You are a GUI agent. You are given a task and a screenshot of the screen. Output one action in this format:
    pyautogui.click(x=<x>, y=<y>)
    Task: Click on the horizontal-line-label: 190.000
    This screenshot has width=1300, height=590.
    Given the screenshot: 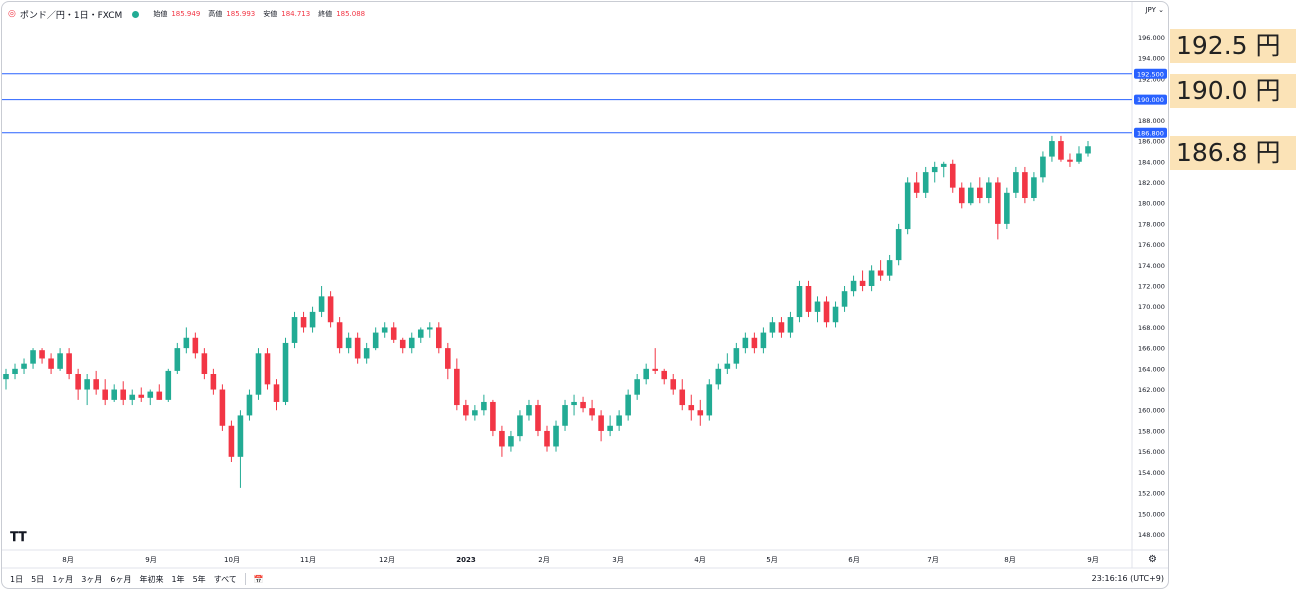 What is the action you would take?
    pyautogui.click(x=1150, y=100)
    